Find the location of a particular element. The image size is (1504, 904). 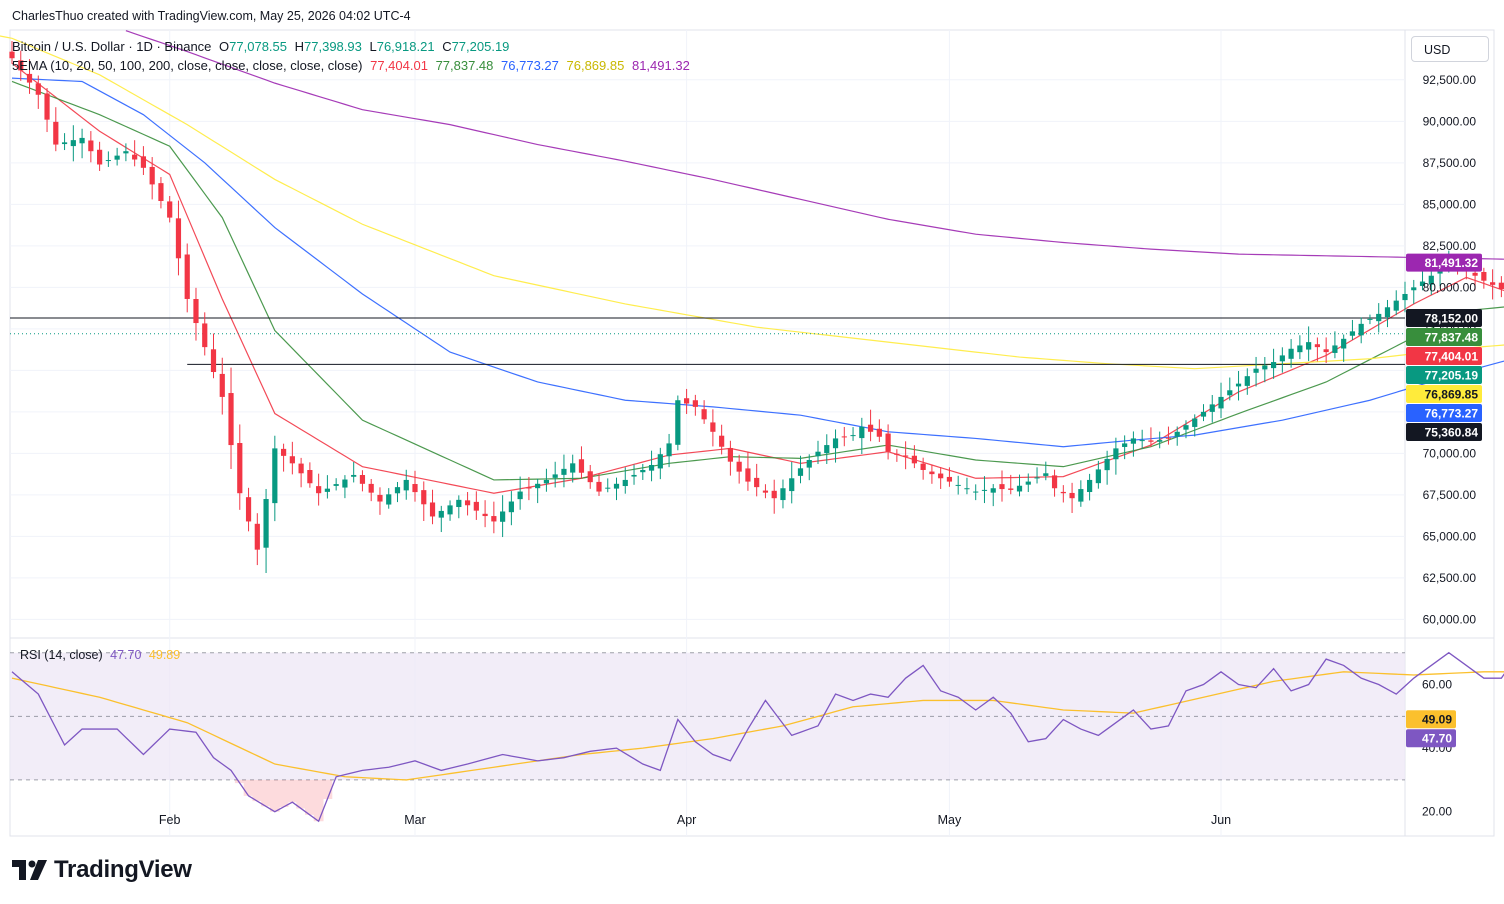

price-badge-text-level: 78,152.00 is located at coordinates (1452, 319).